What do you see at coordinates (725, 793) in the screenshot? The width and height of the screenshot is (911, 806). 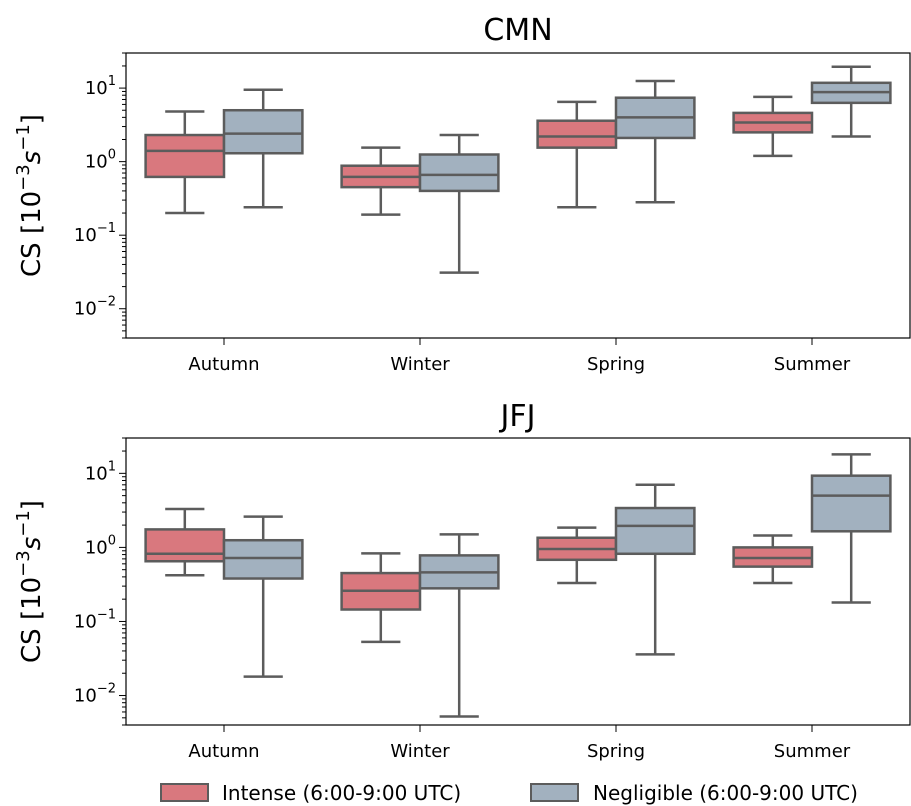 I see `legend-label: Negligible (6:00-9:00 UTC)` at bounding box center [725, 793].